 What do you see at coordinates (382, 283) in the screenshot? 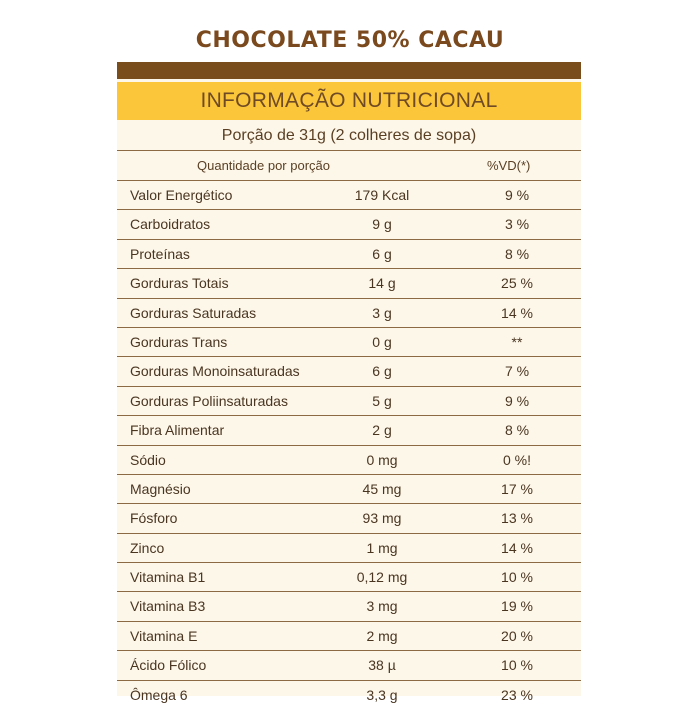
I see `nutrient-quantity: 14 g` at bounding box center [382, 283].